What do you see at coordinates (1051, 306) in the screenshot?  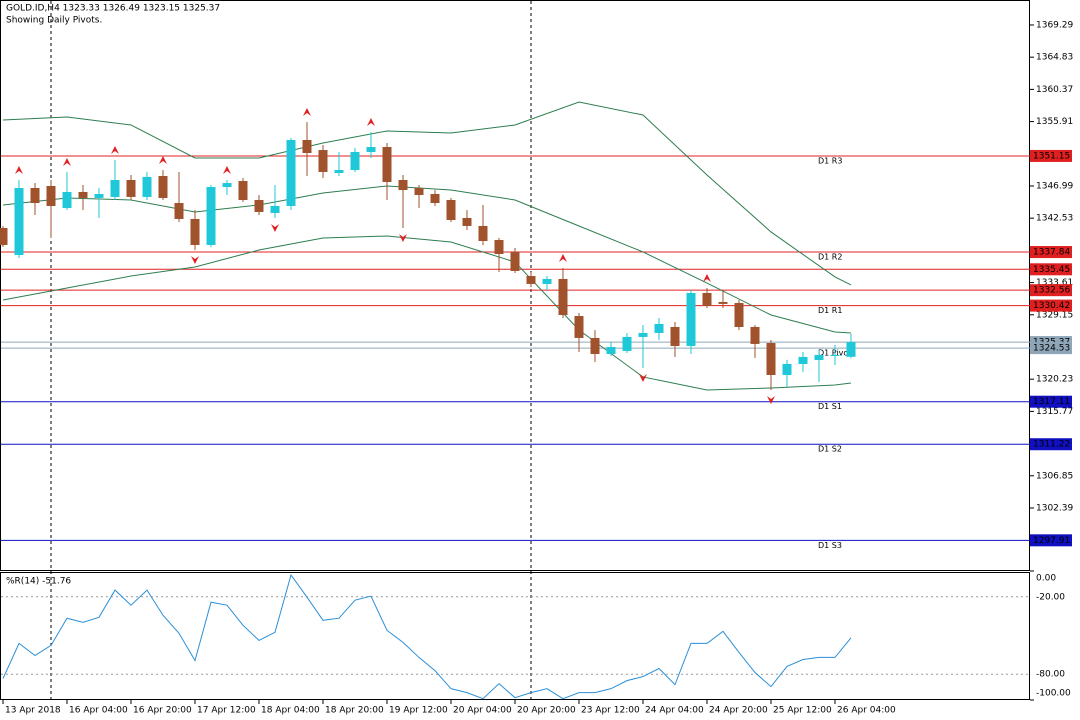 I see `price-tag-label: 1330.42` at bounding box center [1051, 306].